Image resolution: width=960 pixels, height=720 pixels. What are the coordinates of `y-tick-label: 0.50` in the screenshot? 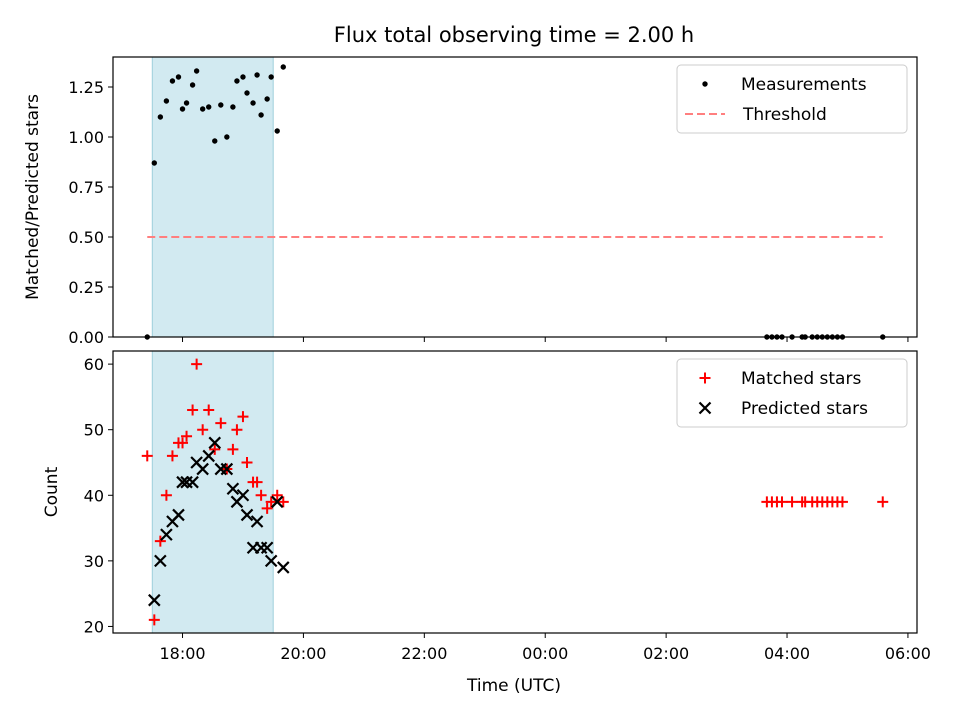 It's located at (86, 237).